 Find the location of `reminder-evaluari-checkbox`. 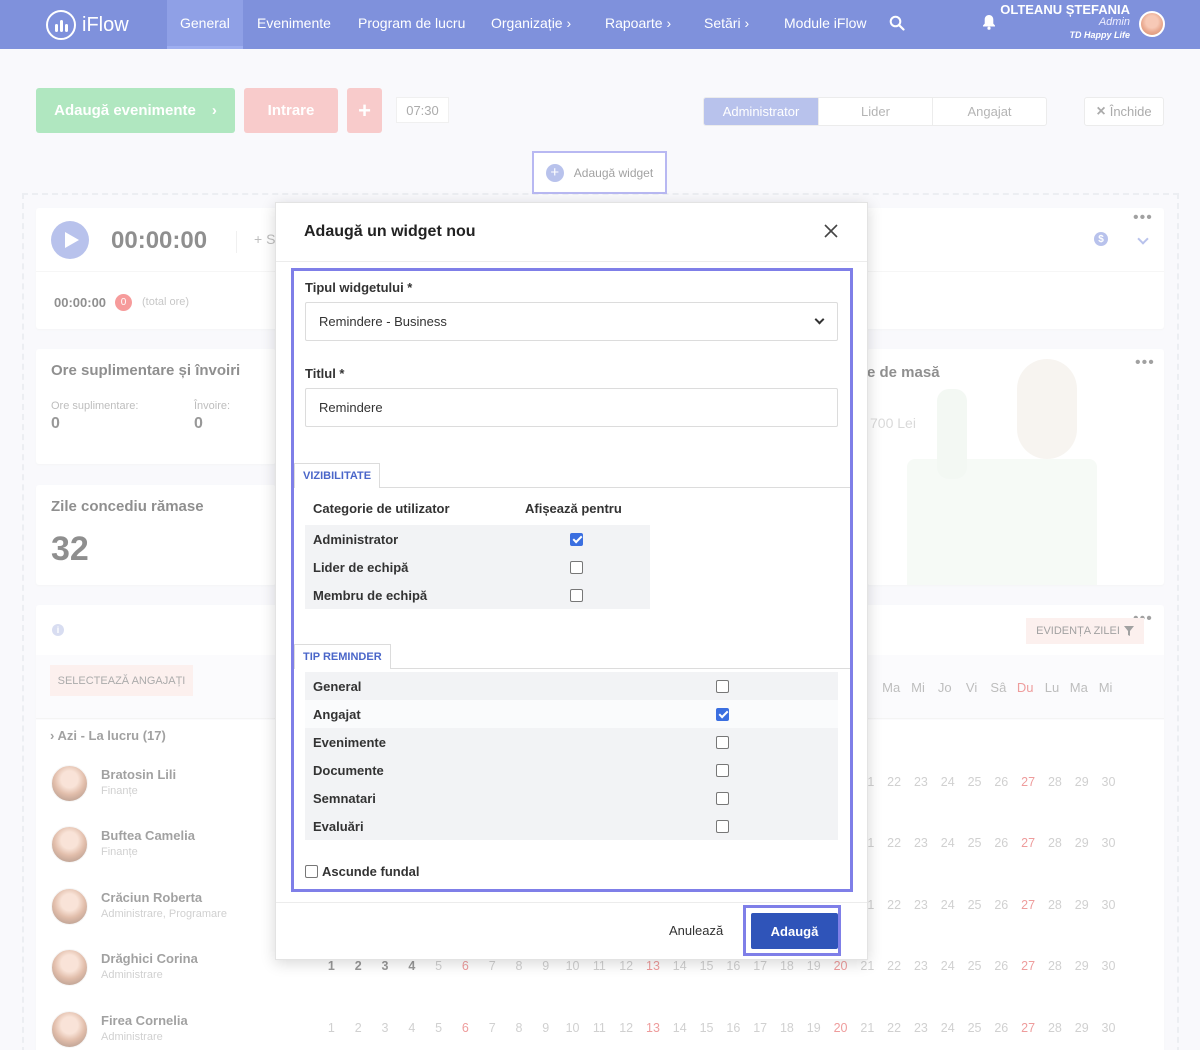

reminder-evaluari-checkbox is located at coordinates (722, 826).